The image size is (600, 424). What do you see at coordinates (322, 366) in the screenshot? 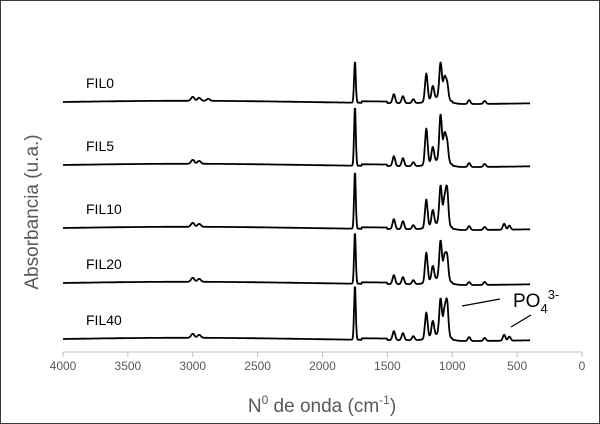
I see `x-tick-label: 2000` at bounding box center [322, 366].